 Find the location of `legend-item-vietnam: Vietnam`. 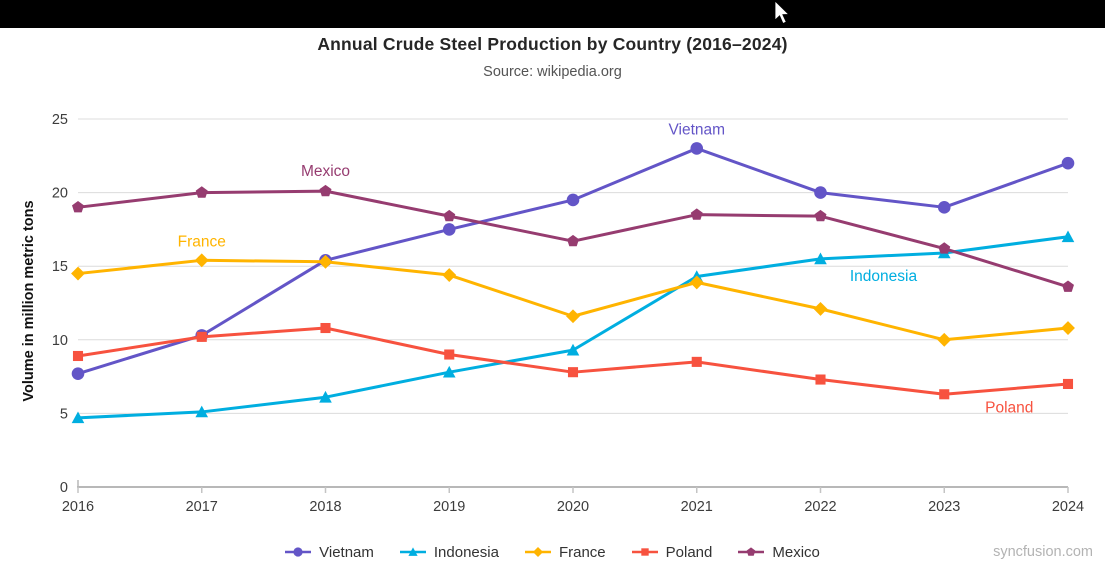

legend-item-vietnam: Vietnam is located at coordinates (329, 552).